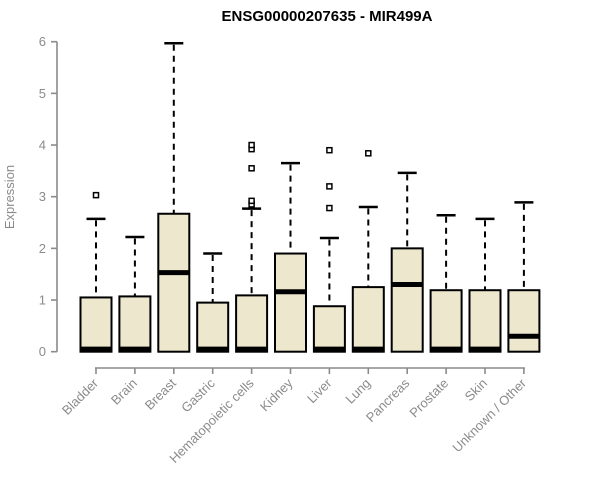 This screenshot has height=500, width=600. What do you see at coordinates (80, 396) in the screenshot?
I see `x-tick-label: Bladder` at bounding box center [80, 396].